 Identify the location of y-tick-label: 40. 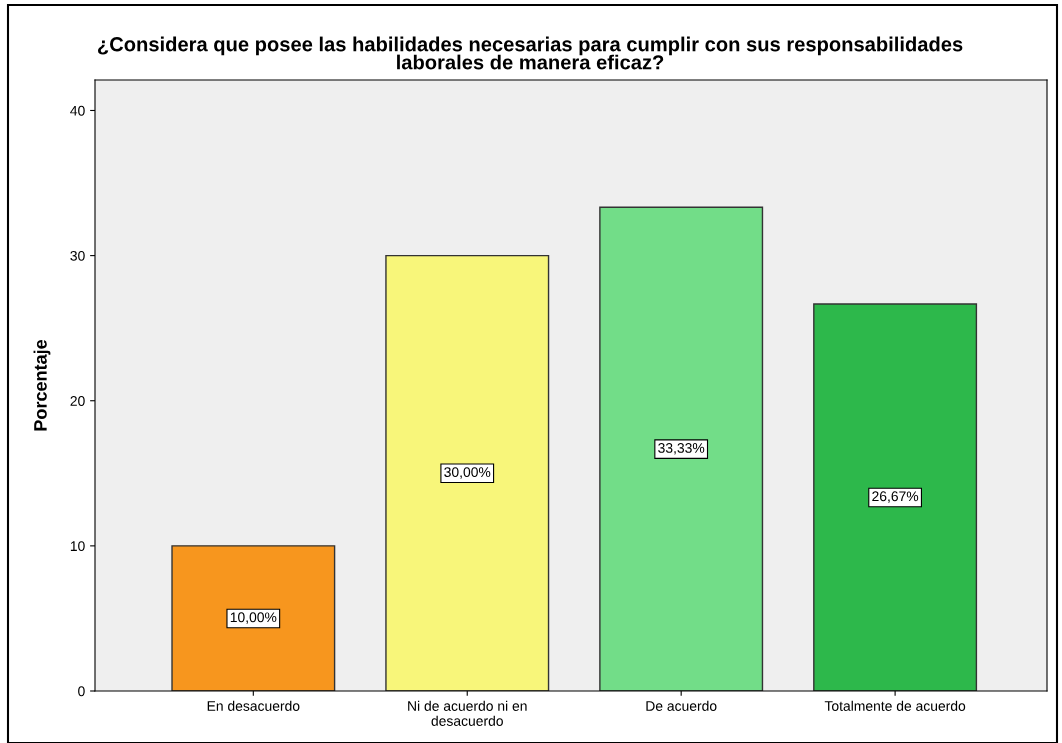
(77, 110).